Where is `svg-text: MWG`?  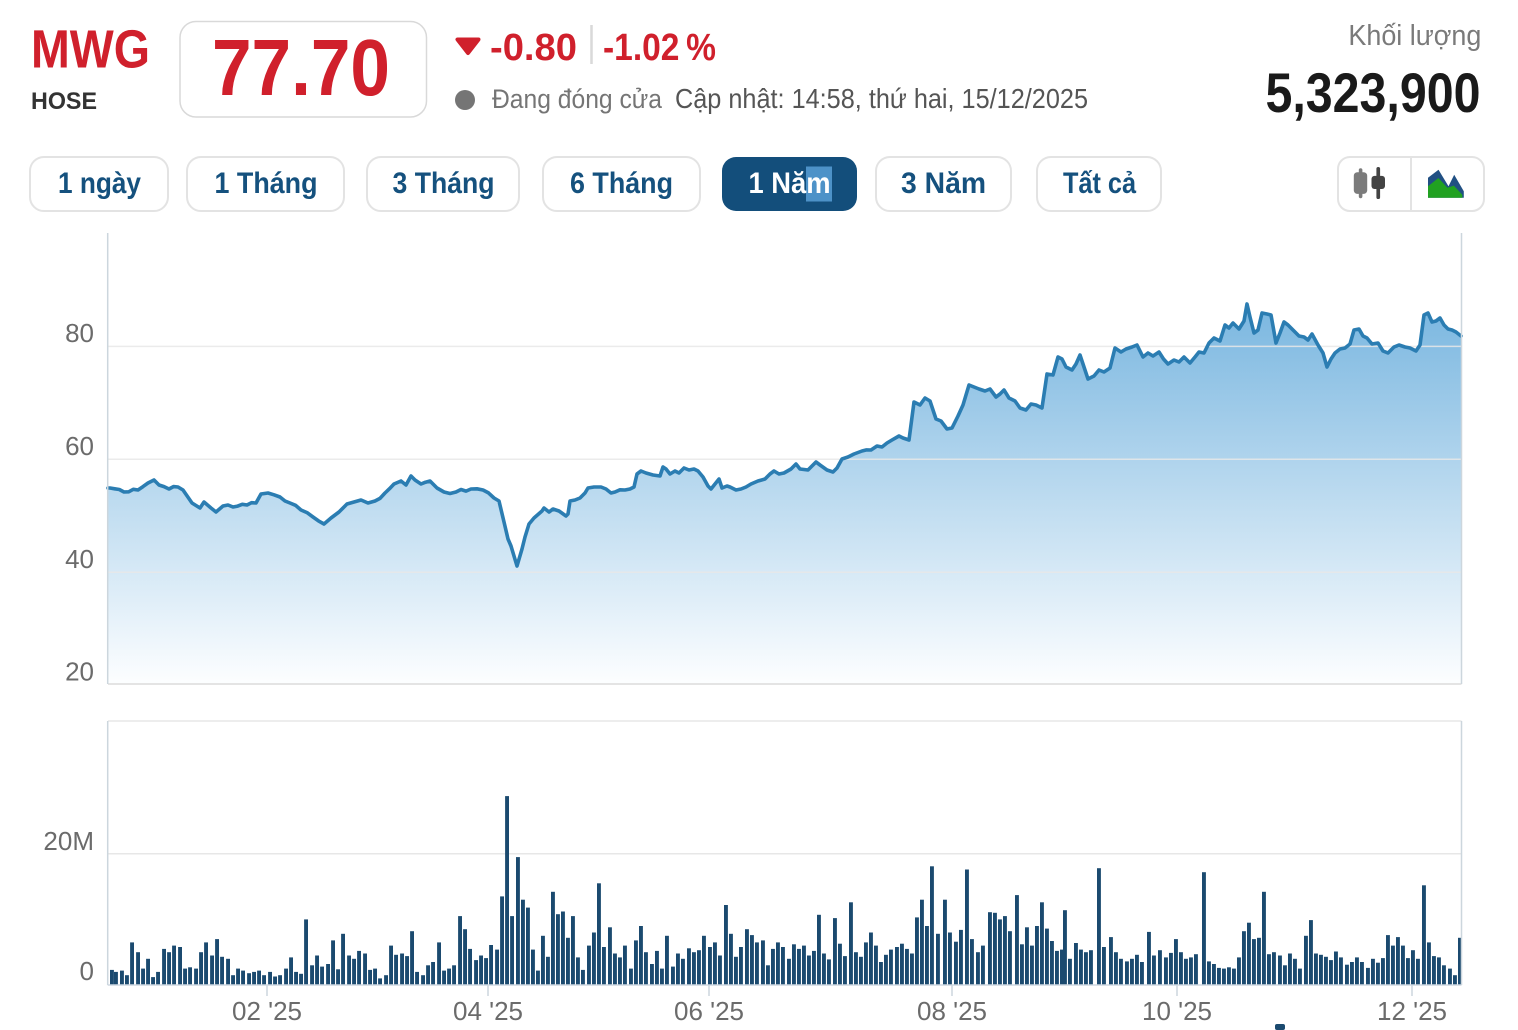
svg-text: MWG is located at coordinates (90, 50).